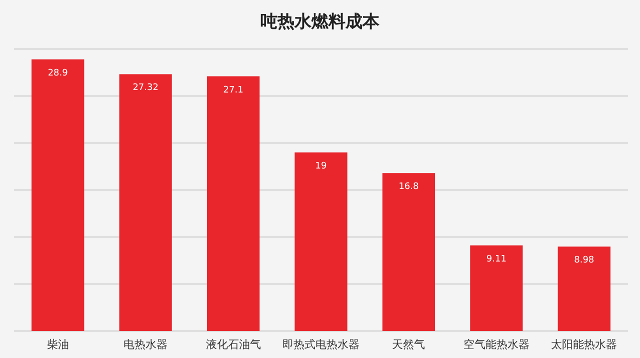 Image resolution: width=640 pixels, height=358 pixels. What do you see at coordinates (496, 259) in the screenshot?
I see `data-label: 9.11` at bounding box center [496, 259].